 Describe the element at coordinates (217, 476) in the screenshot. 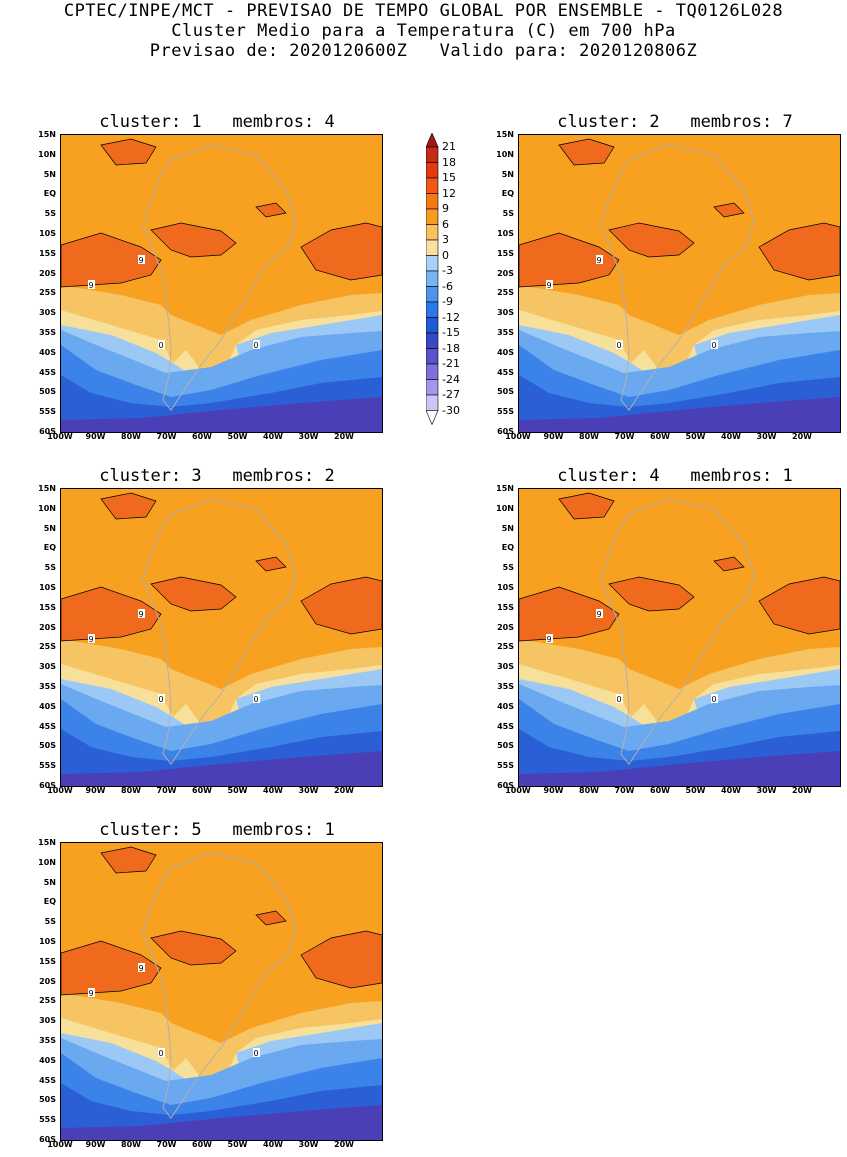

I see `panel-title: cluster: 3 membros: 2` at that location.